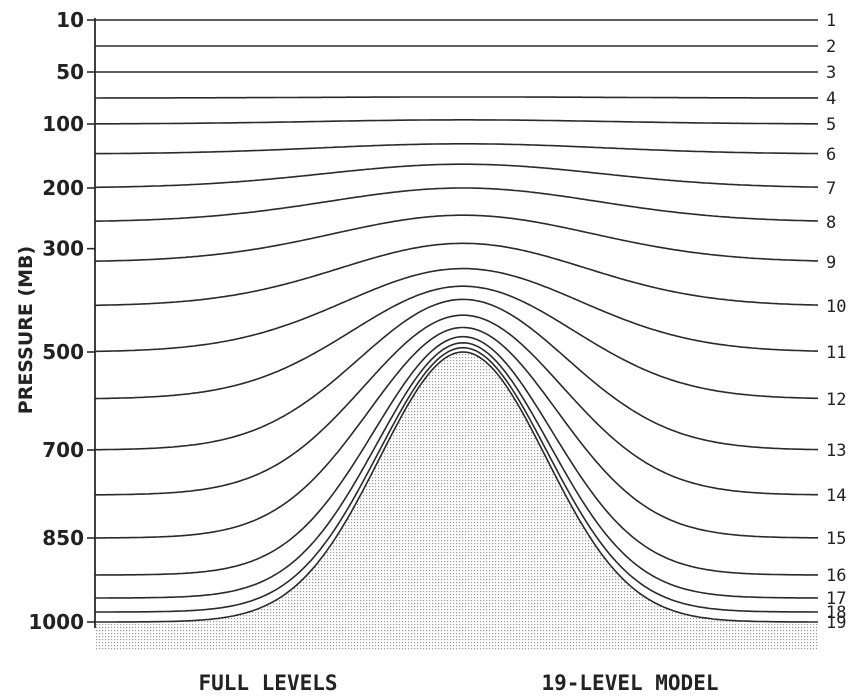 The image size is (854, 698). I want to click on level-label-13: 13, so click(836, 451).